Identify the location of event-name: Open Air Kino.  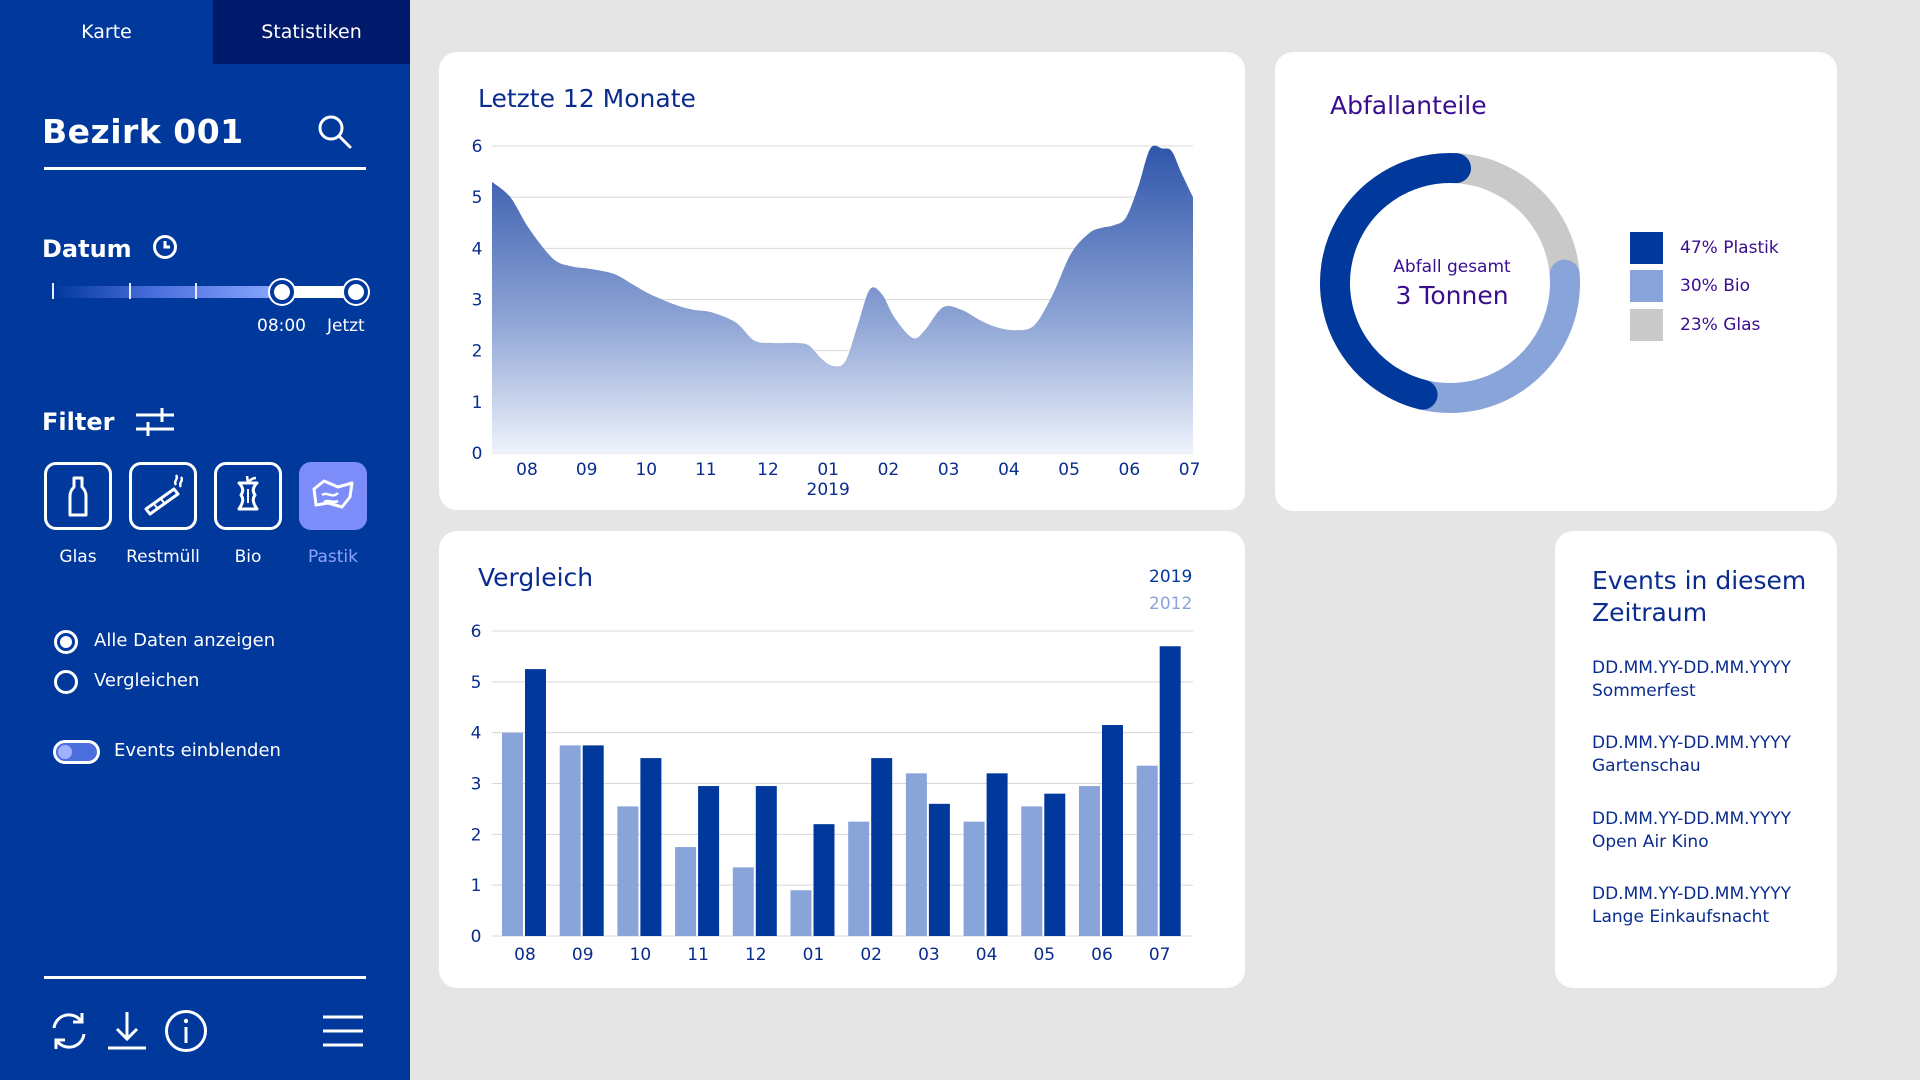
(1650, 842).